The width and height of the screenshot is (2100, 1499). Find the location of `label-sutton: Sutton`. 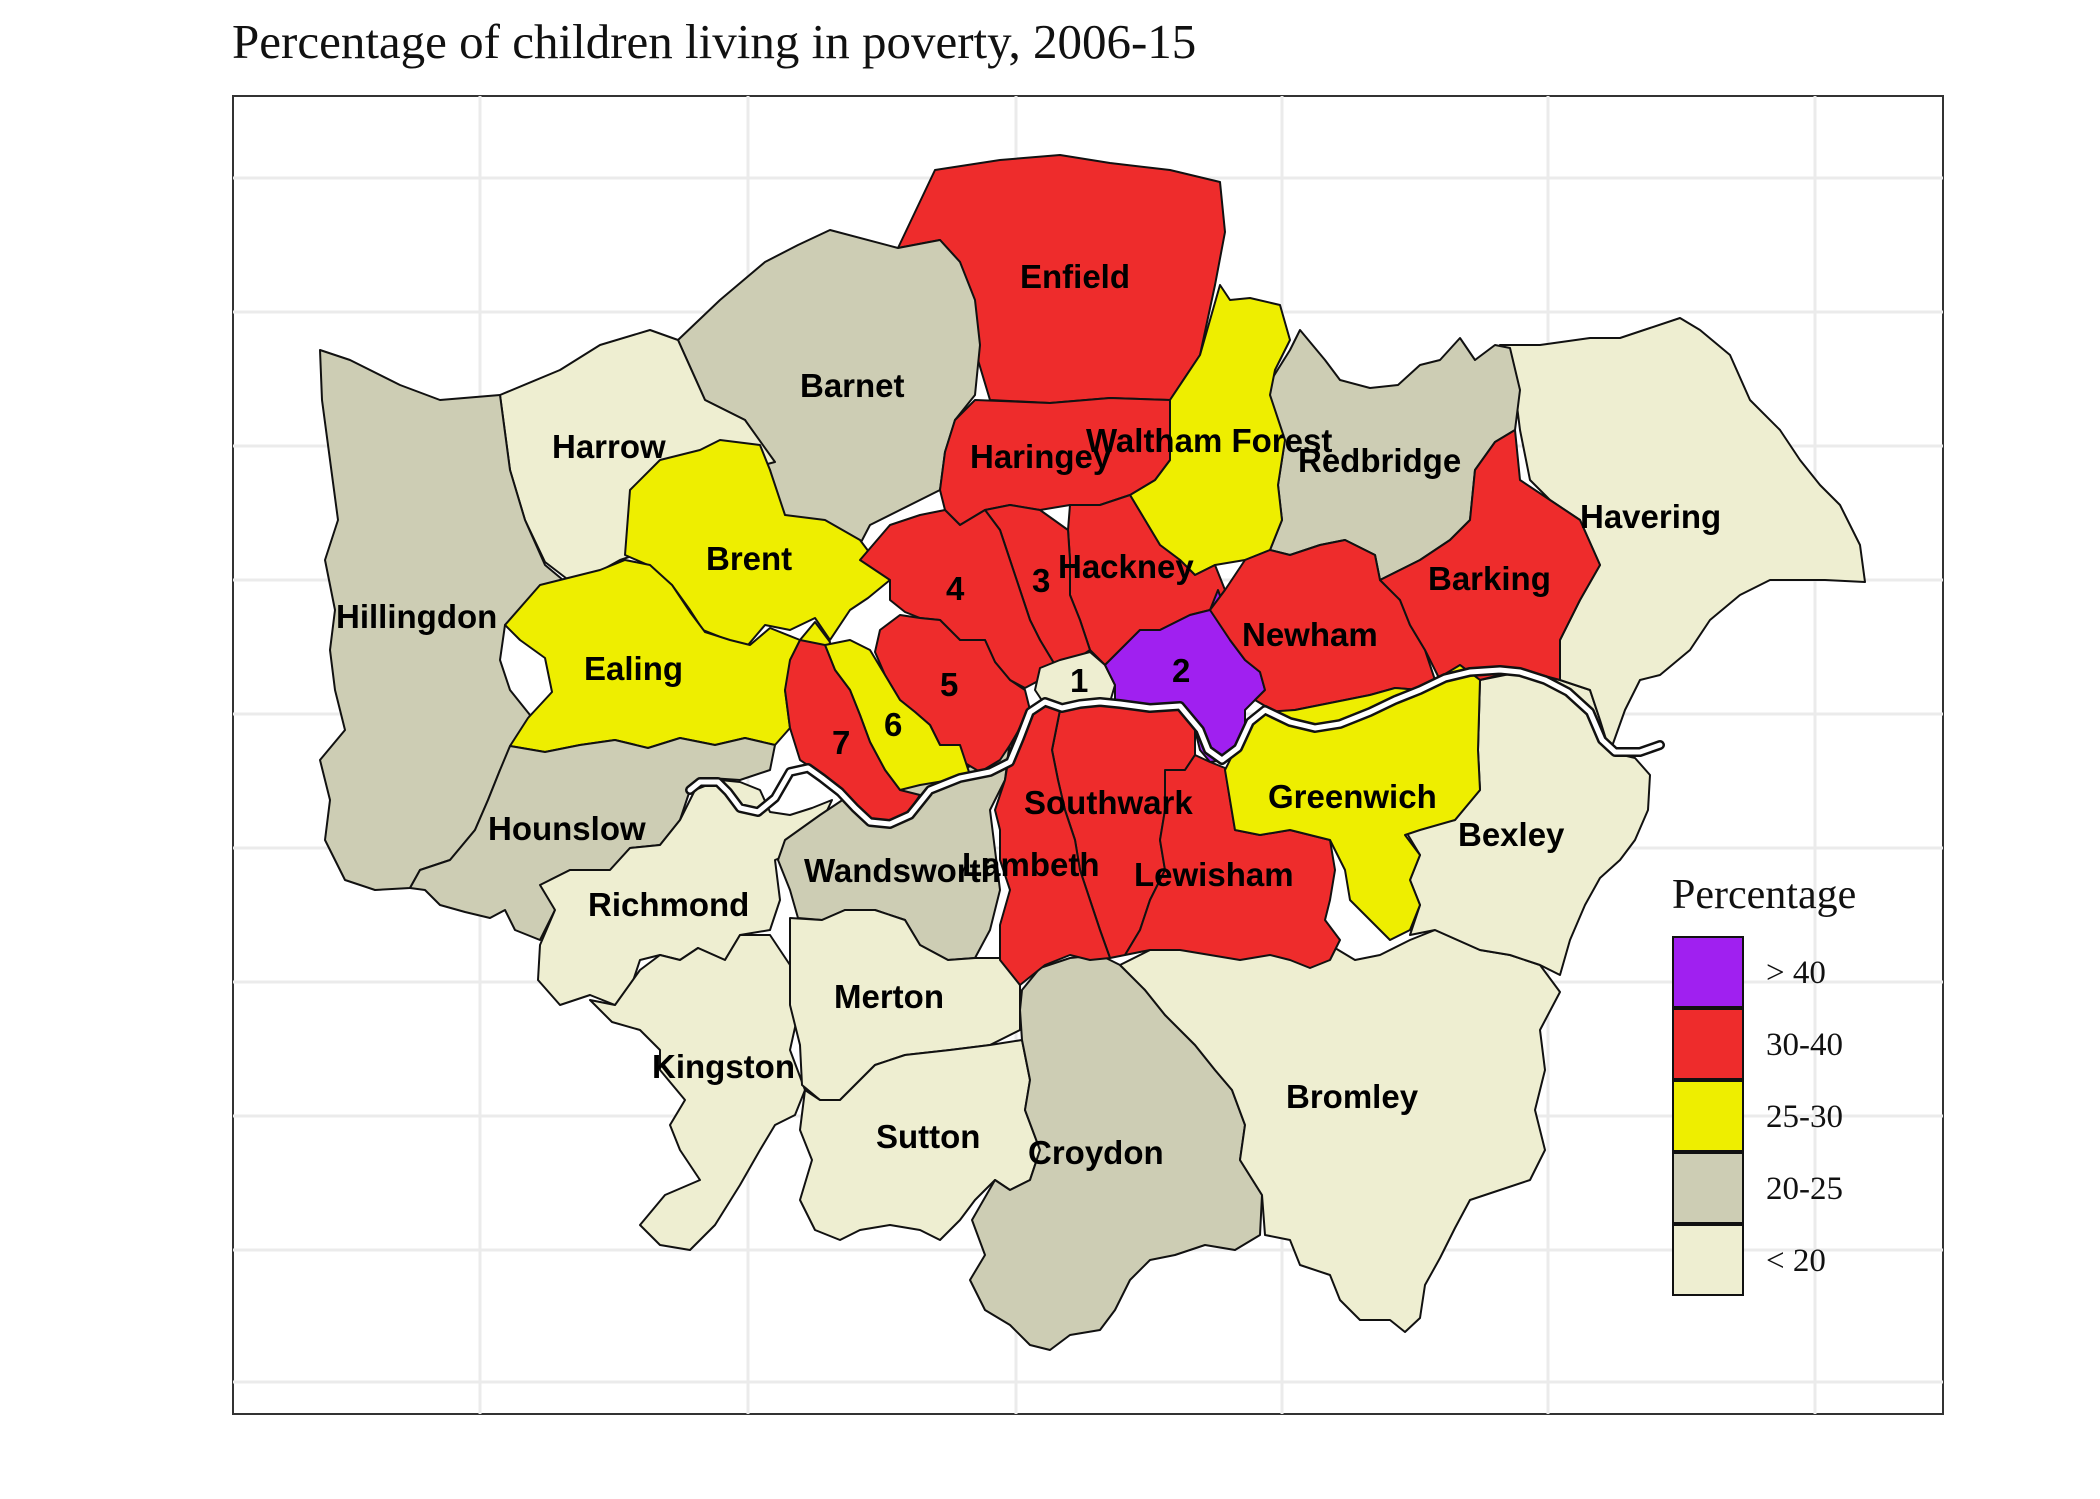

label-sutton: Sutton is located at coordinates (928, 1136).